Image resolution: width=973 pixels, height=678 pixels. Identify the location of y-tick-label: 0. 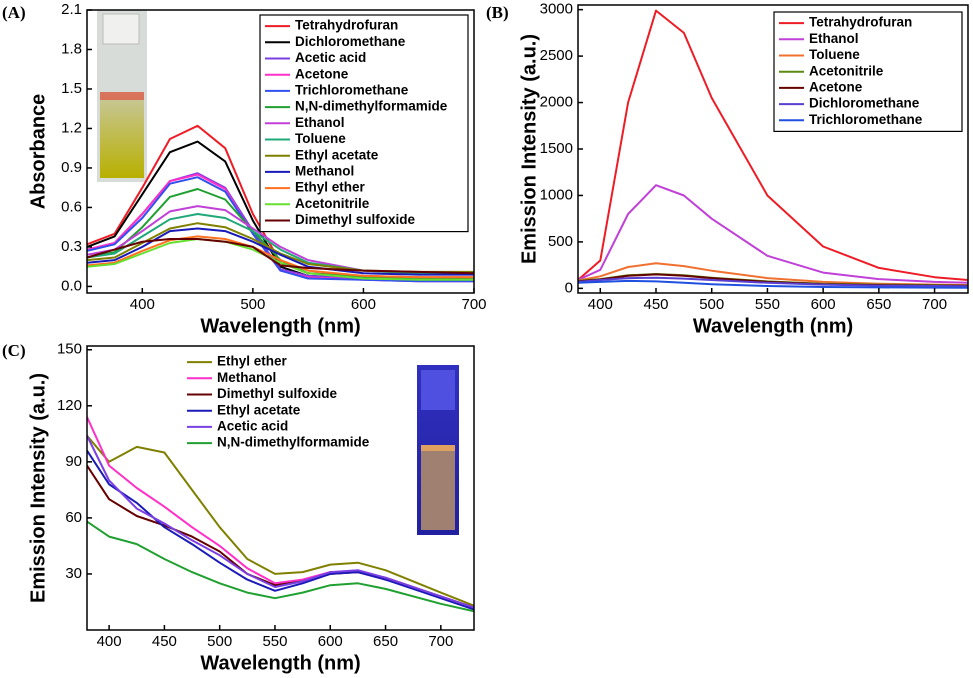
(569, 287).